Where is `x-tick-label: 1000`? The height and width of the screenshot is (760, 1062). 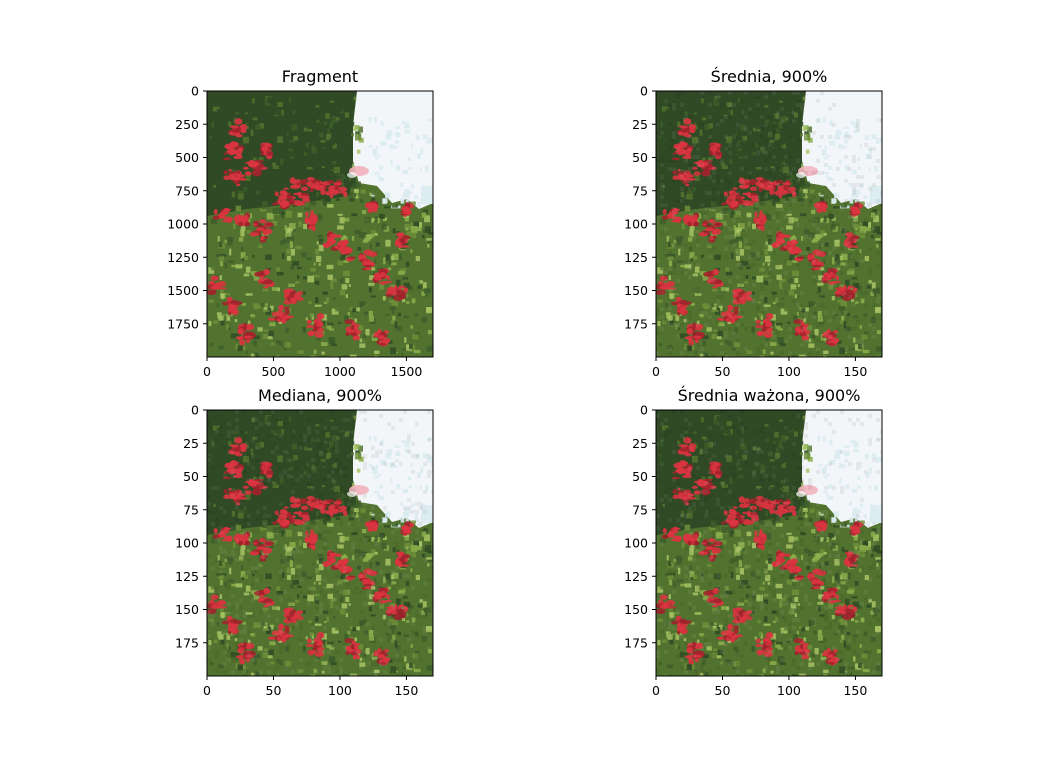
x-tick-label: 1000 is located at coordinates (340, 371).